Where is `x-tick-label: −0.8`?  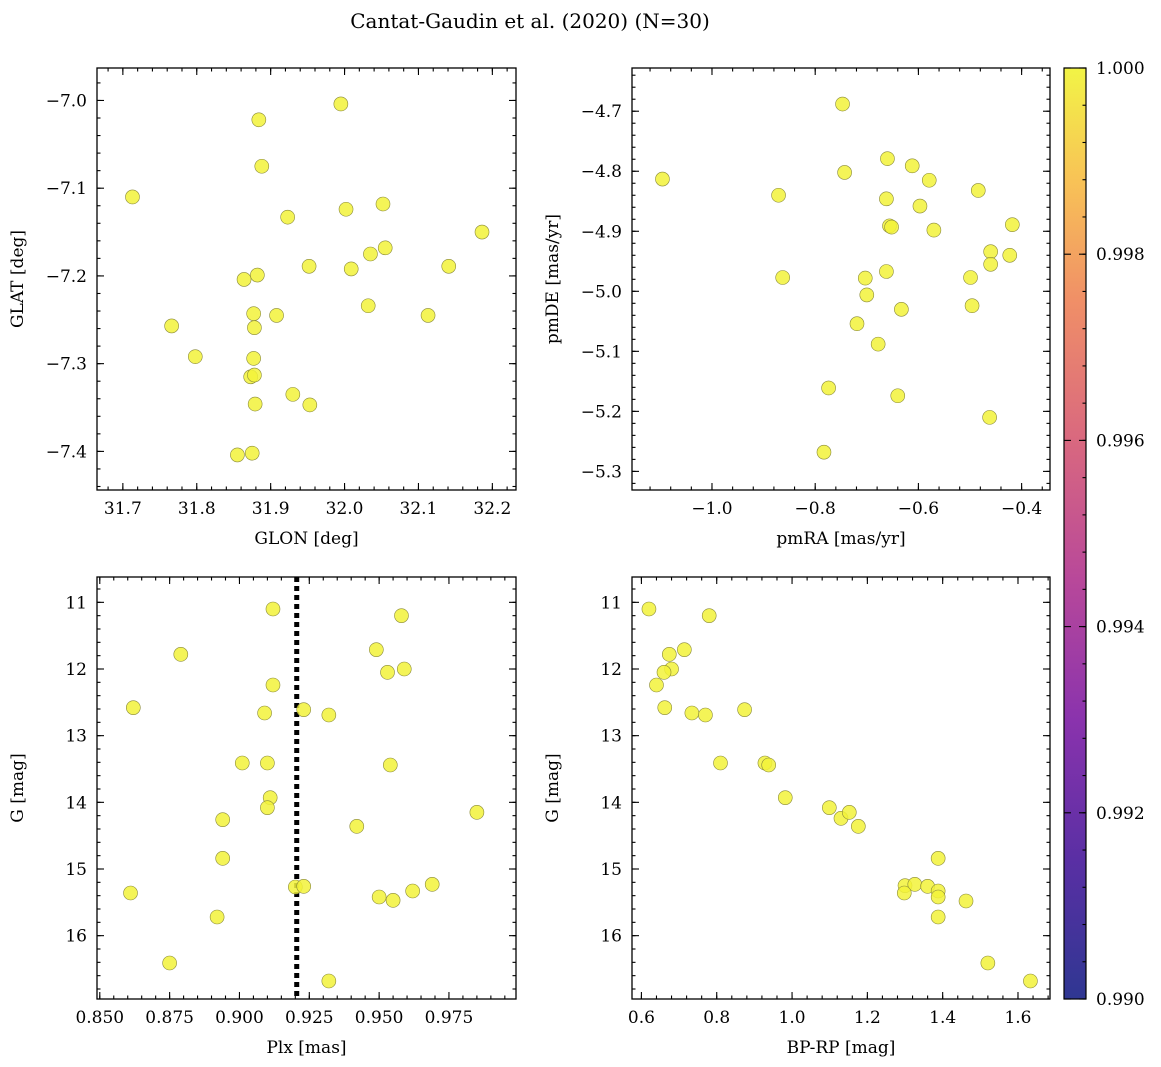 x-tick-label: −0.8 is located at coordinates (815, 509).